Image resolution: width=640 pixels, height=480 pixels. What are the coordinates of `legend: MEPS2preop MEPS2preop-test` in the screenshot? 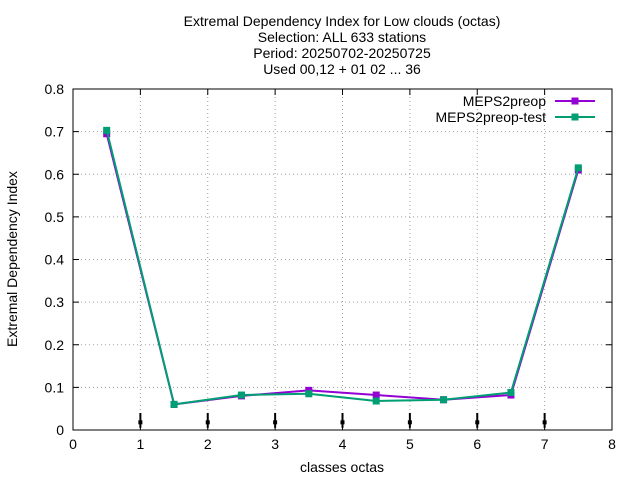 It's located at (515, 109).